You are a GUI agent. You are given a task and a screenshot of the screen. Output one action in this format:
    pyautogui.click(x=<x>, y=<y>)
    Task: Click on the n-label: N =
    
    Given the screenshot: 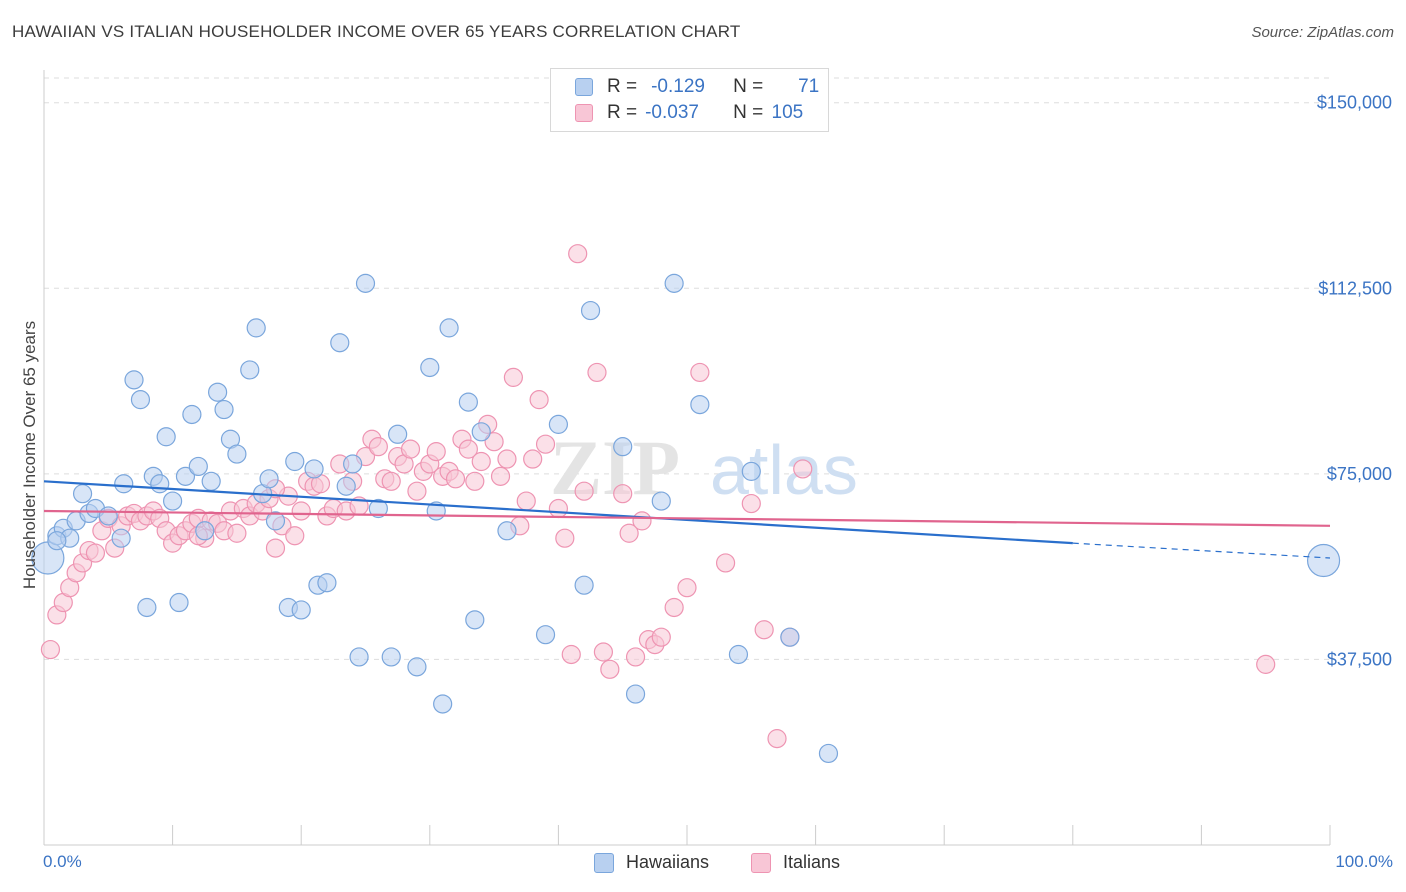 What is the action you would take?
    pyautogui.click(x=748, y=86)
    